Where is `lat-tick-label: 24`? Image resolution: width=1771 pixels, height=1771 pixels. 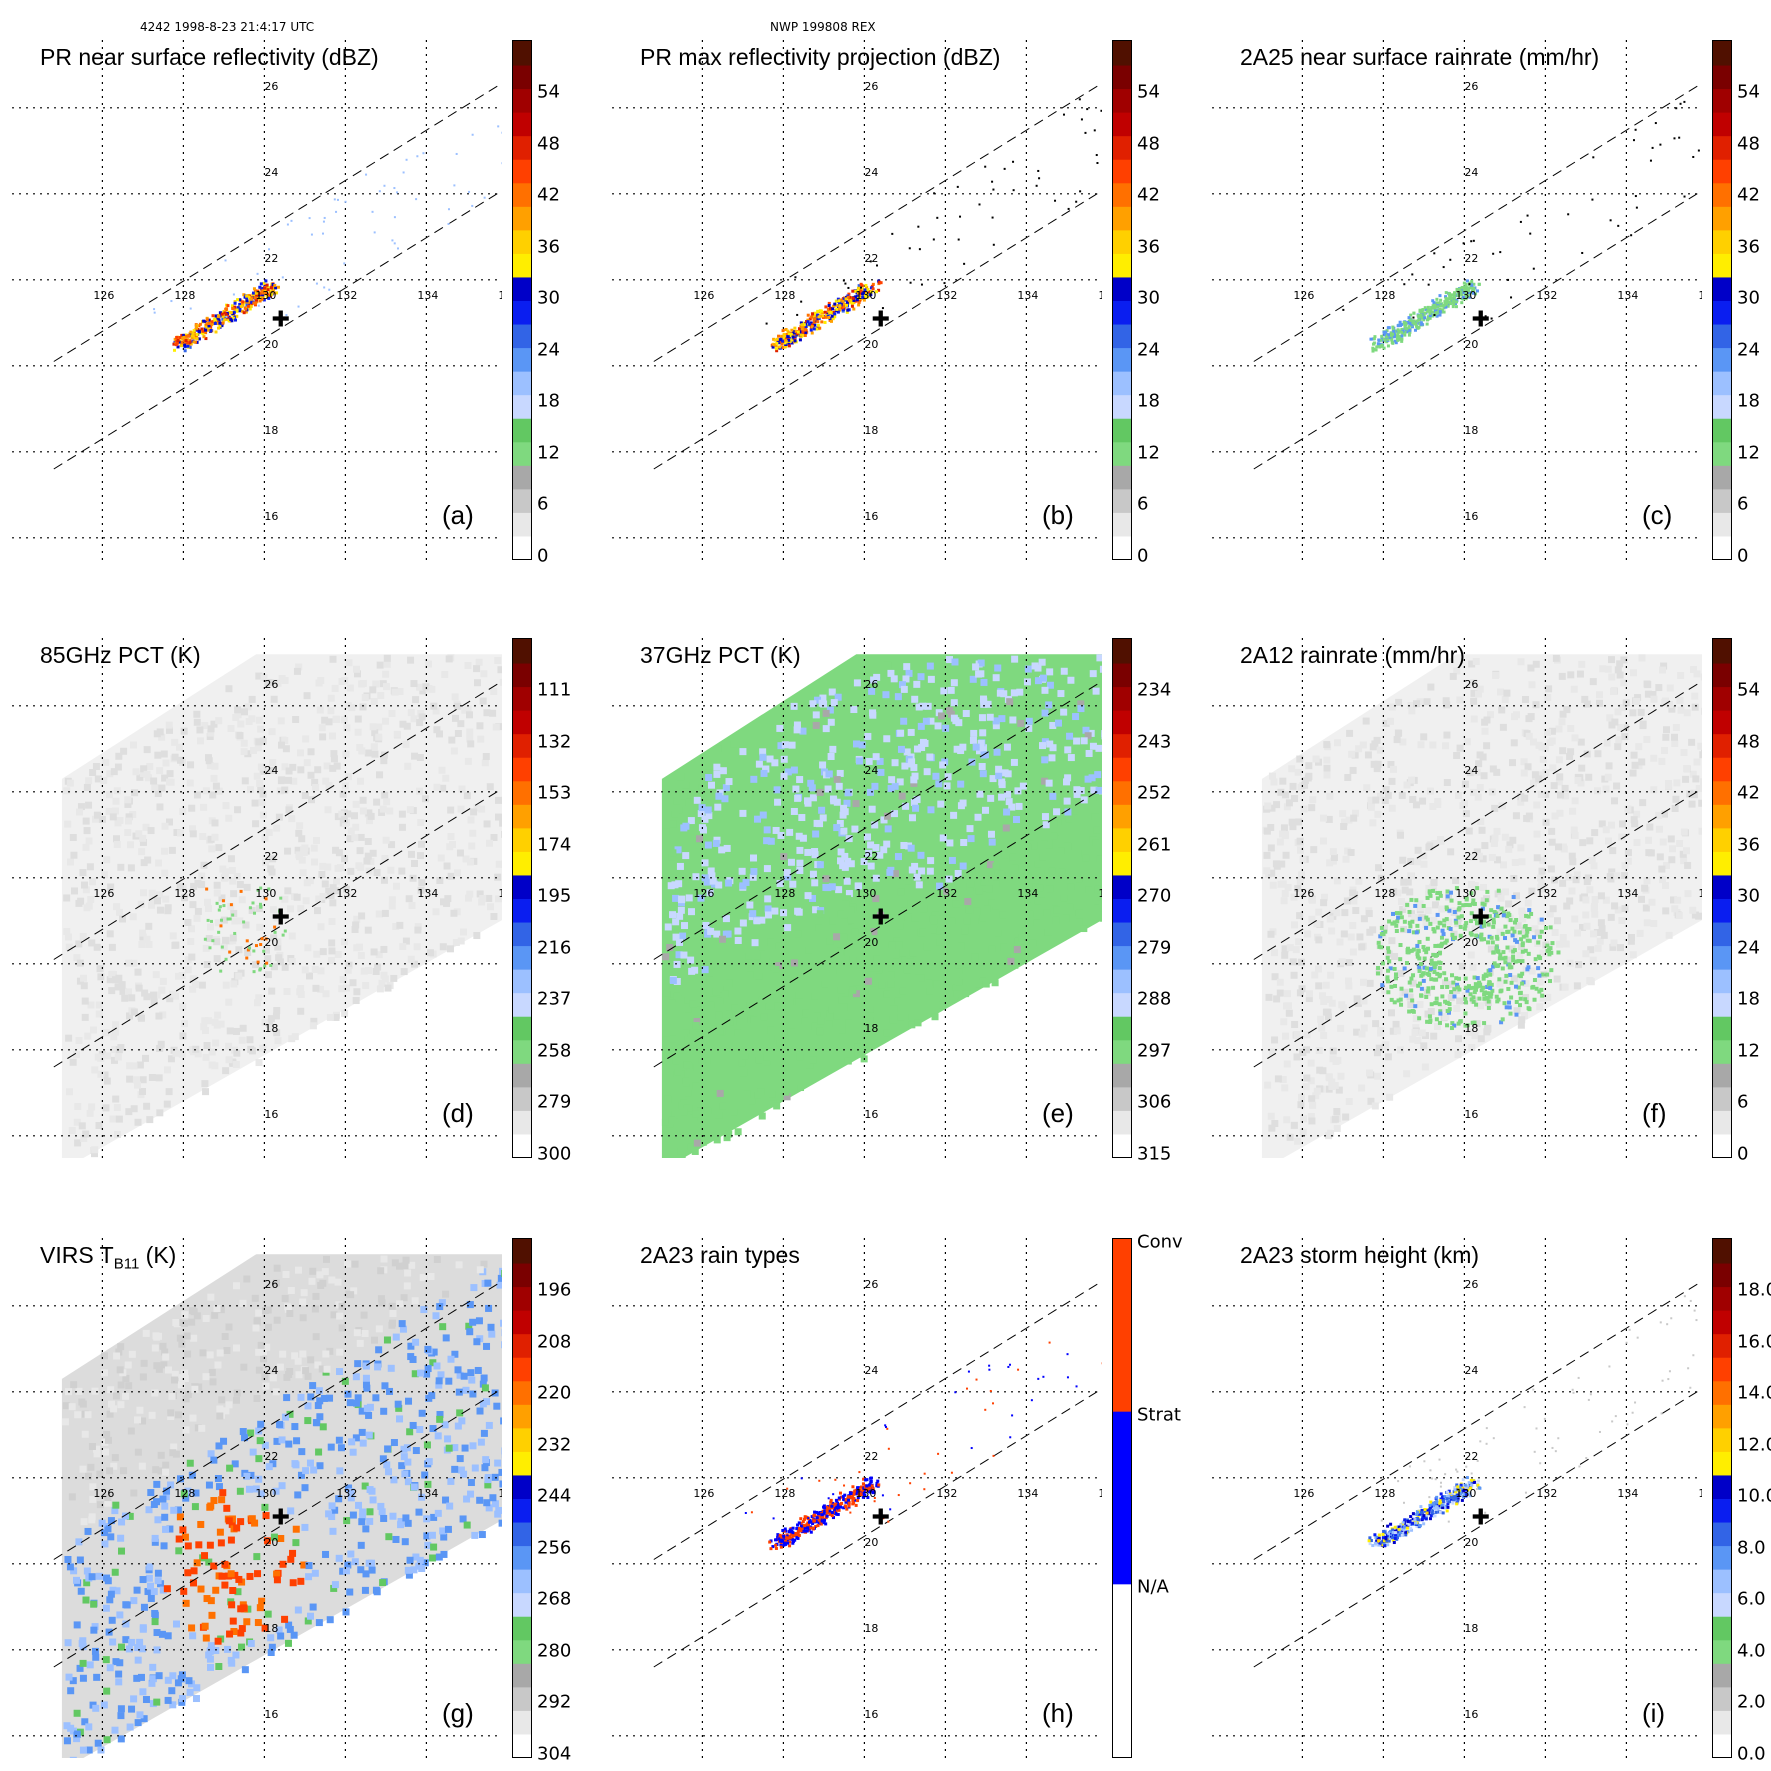 lat-tick-label: 24 is located at coordinates (271, 172).